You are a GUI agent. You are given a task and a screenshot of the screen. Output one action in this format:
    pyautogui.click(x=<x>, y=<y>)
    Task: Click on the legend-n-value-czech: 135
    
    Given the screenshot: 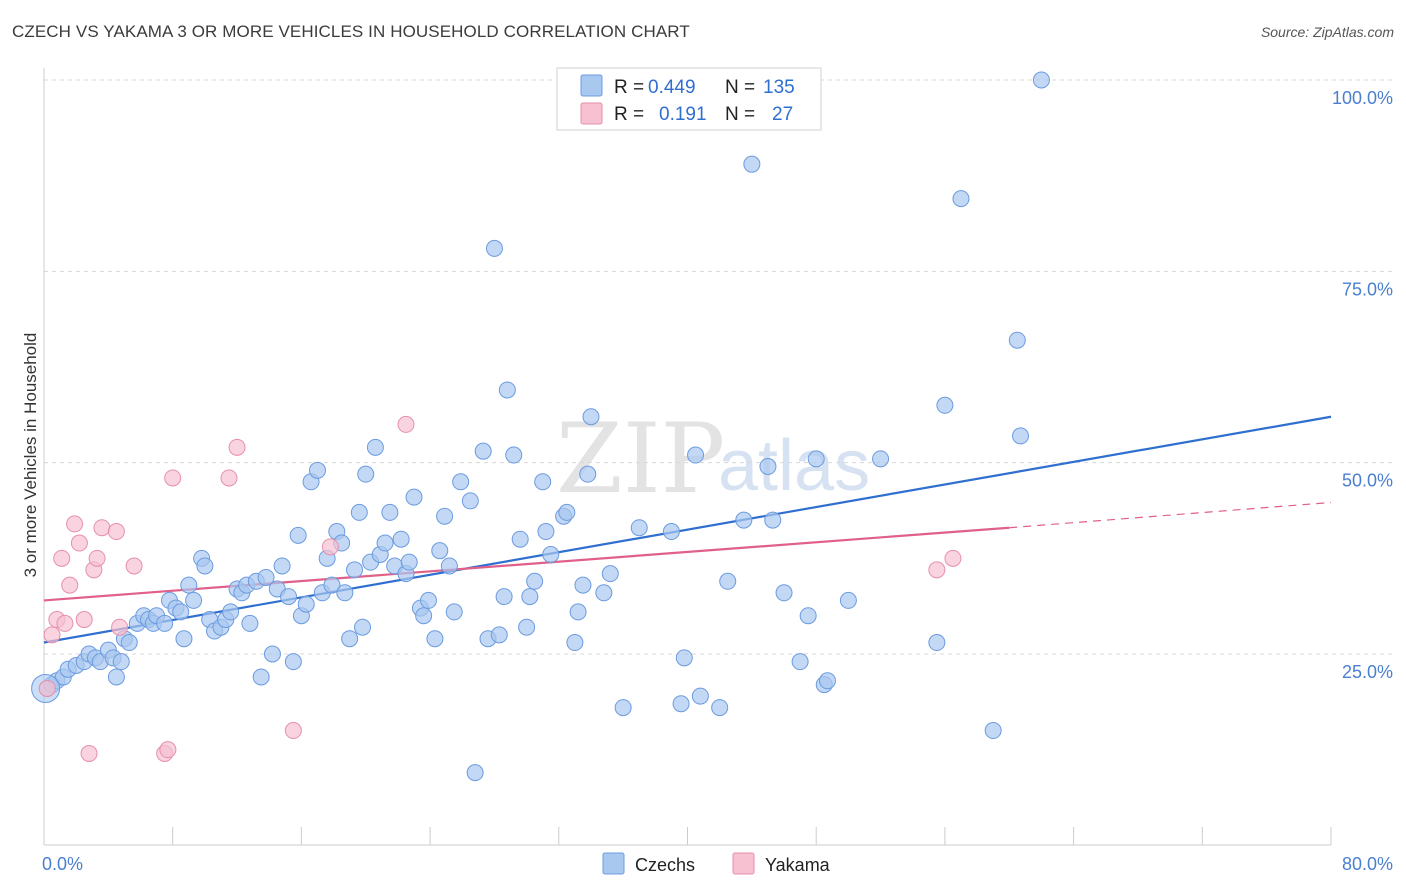 What is the action you would take?
    pyautogui.click(x=779, y=87)
    